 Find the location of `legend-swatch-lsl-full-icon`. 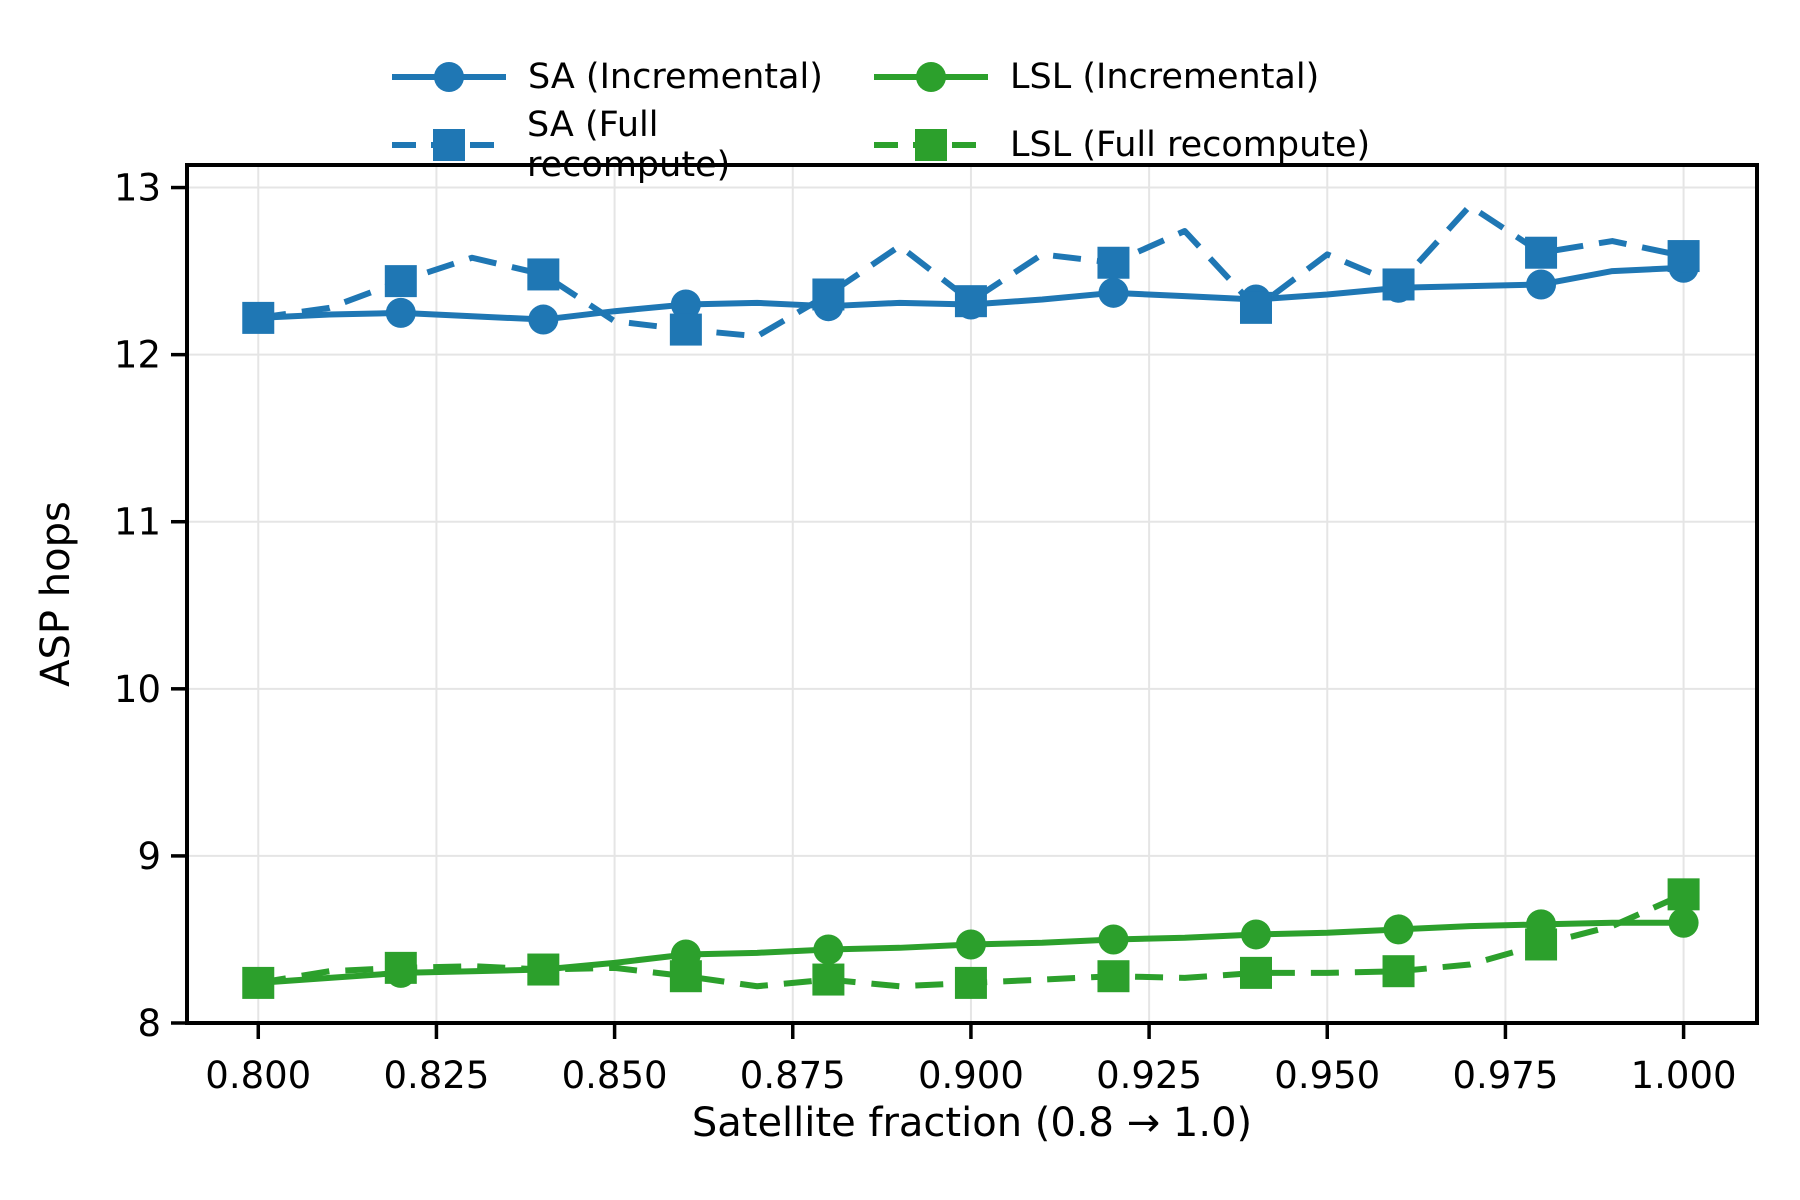

legend-swatch-lsl-full-icon is located at coordinates (931, 145).